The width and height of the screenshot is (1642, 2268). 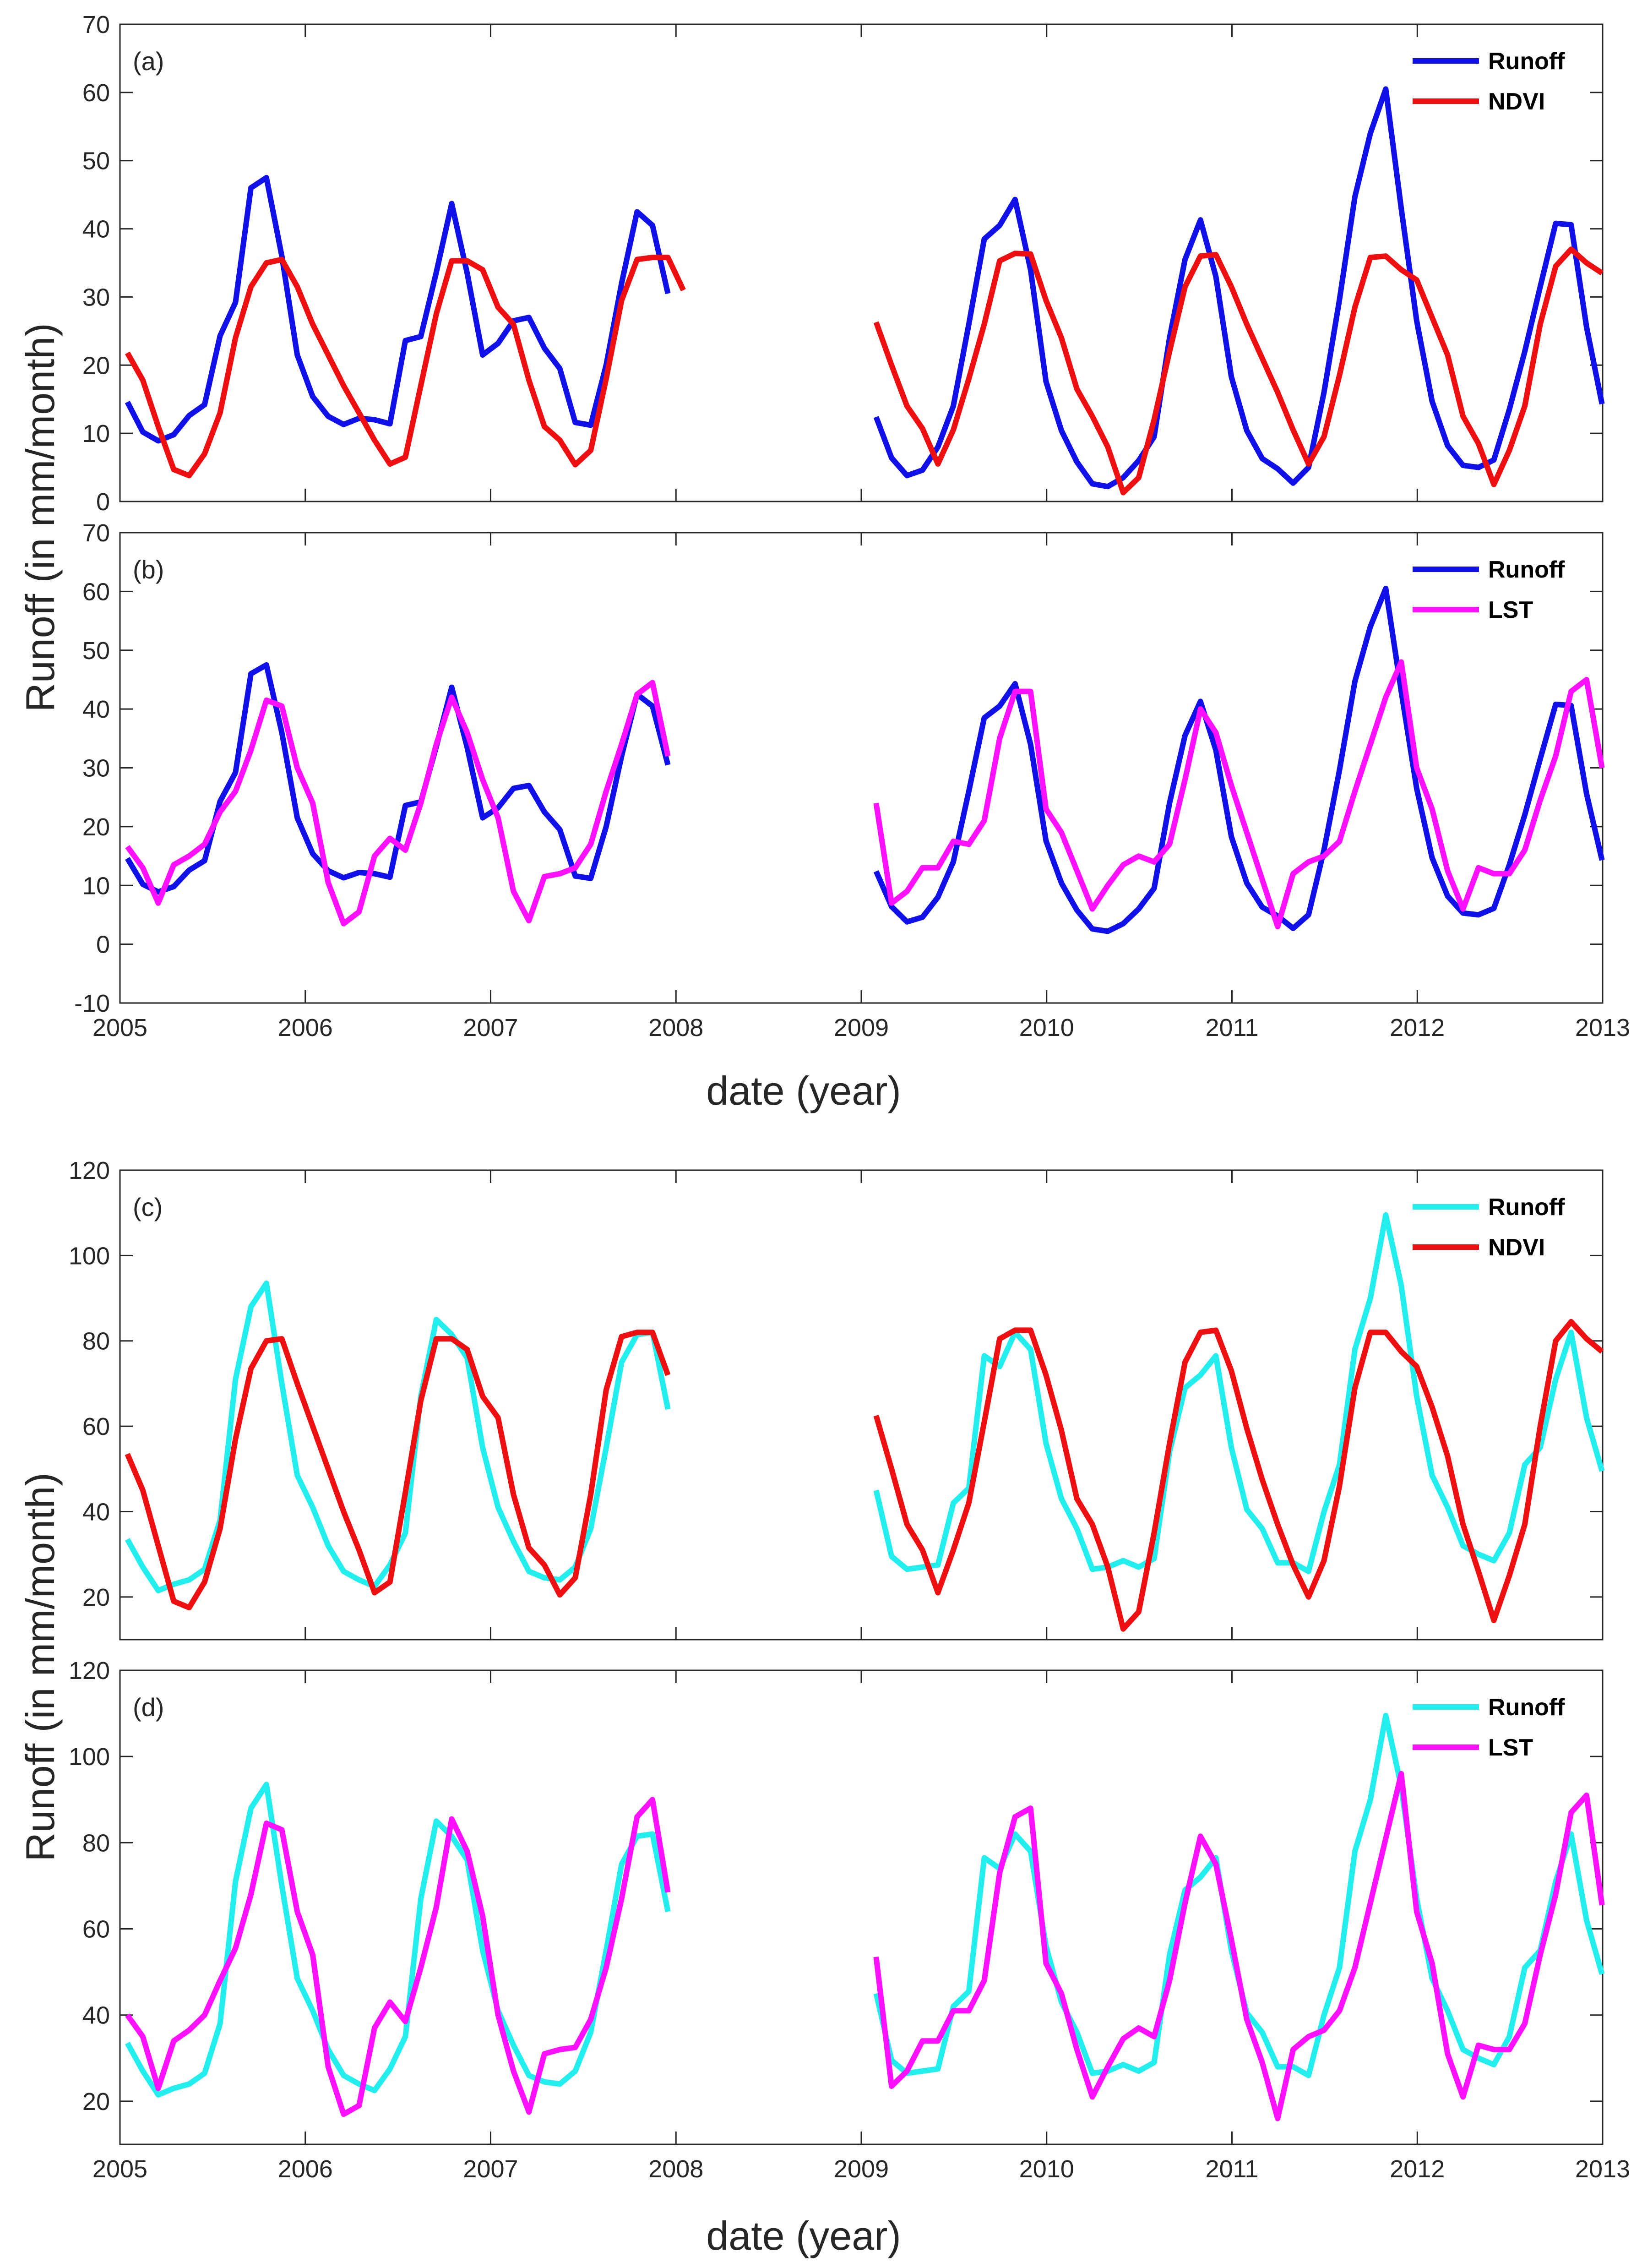 I want to click on y-axis-label-top: Runoff (in mm/month), so click(x=40, y=517).